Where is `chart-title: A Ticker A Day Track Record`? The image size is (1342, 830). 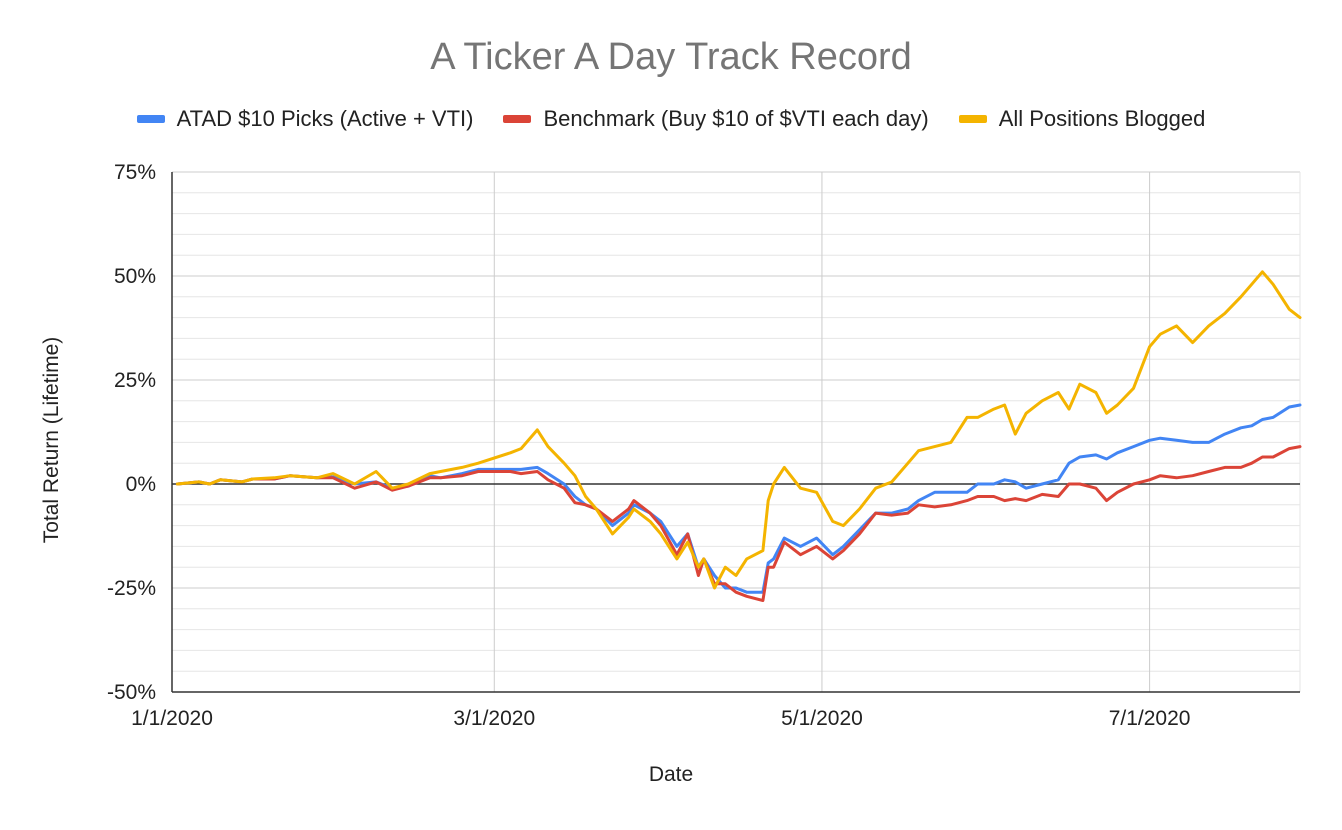 chart-title: A Ticker A Day Track Record is located at coordinates (671, 57).